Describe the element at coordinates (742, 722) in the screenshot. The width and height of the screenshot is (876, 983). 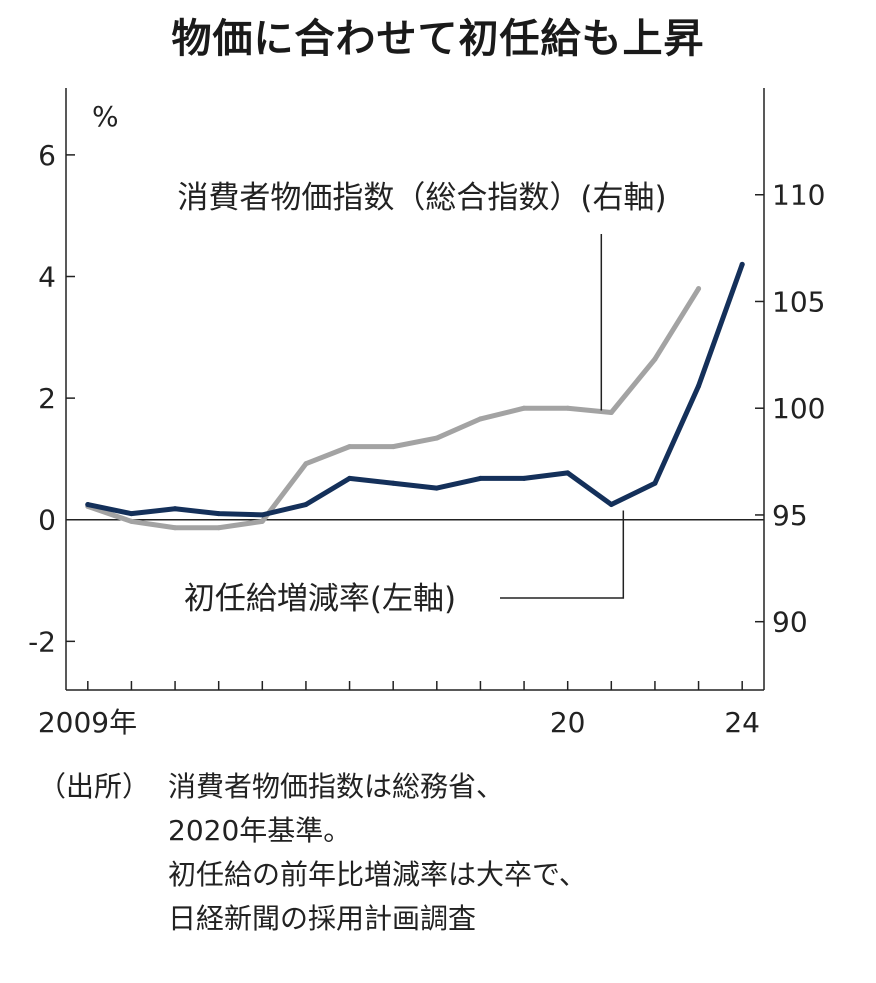
I see `x-tick-label: 24` at that location.